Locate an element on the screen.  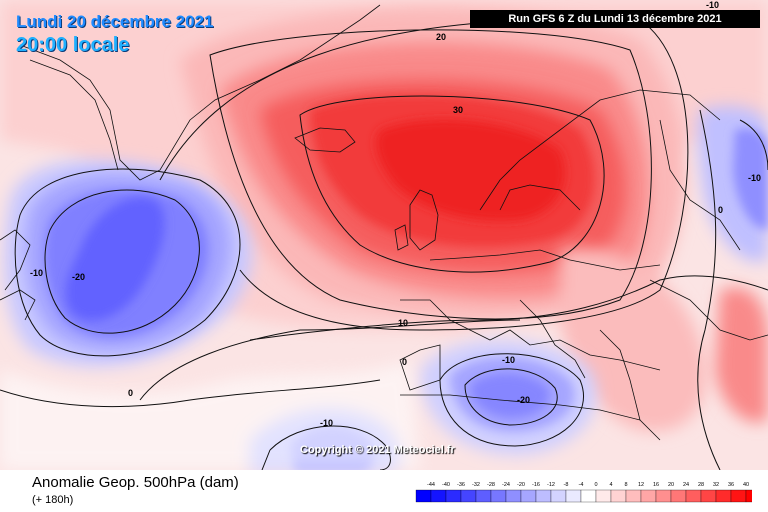
legend-label: 40 is located at coordinates (746, 485).